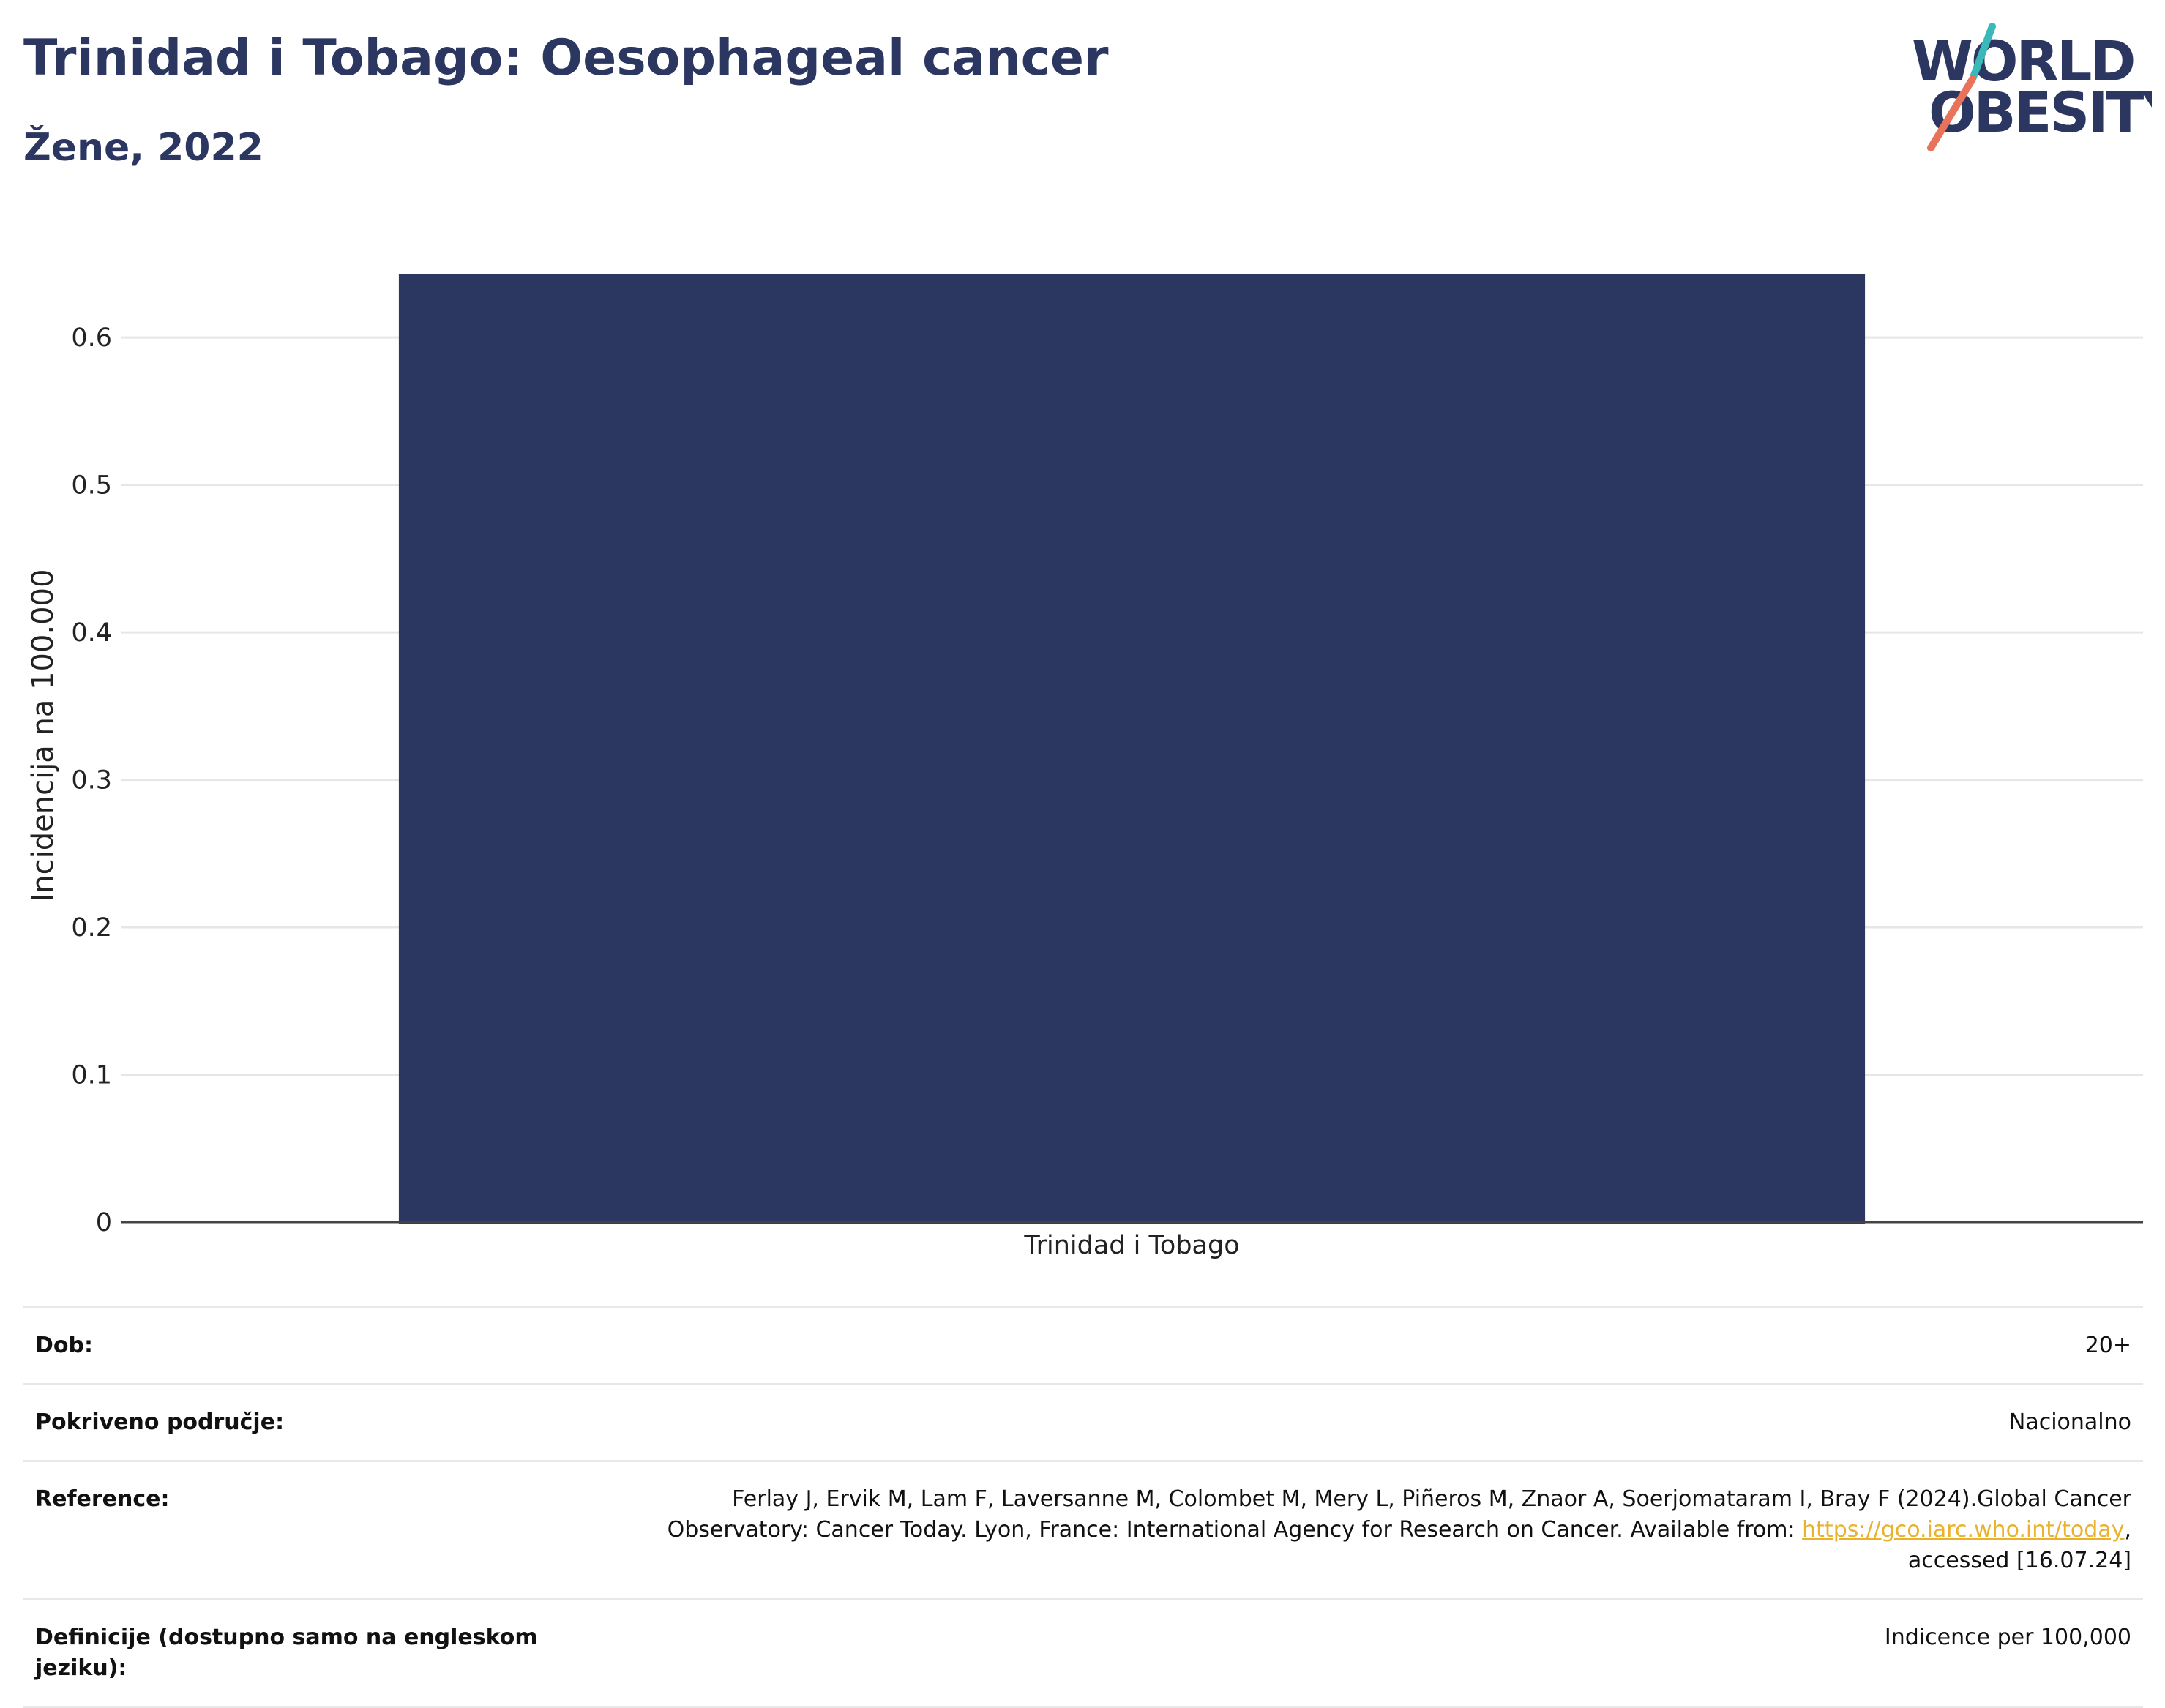  I want to click on meta-label: Pokriveno područje:, so click(160, 1422).